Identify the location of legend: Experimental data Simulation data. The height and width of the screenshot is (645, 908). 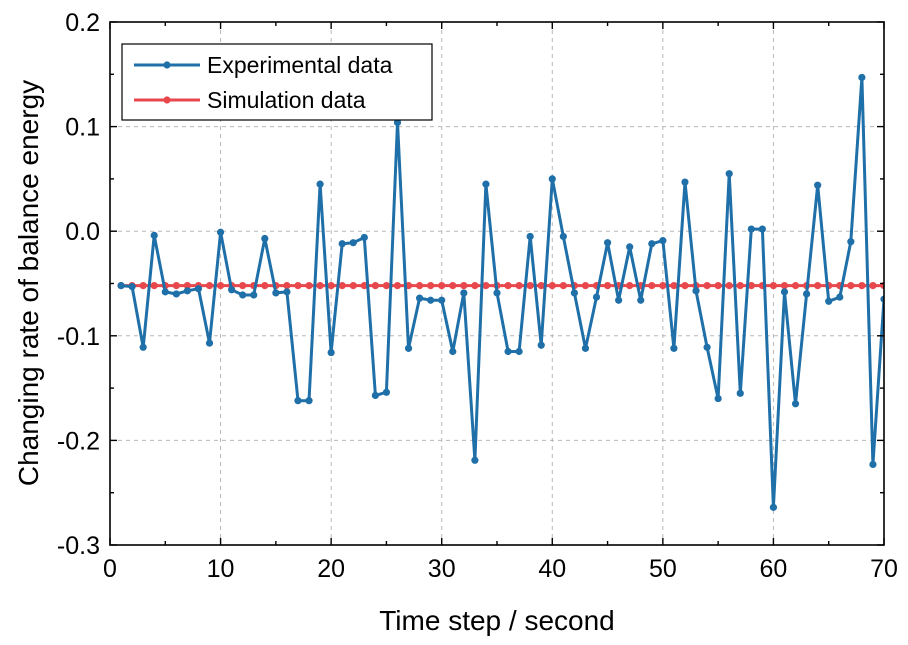
(277, 82).